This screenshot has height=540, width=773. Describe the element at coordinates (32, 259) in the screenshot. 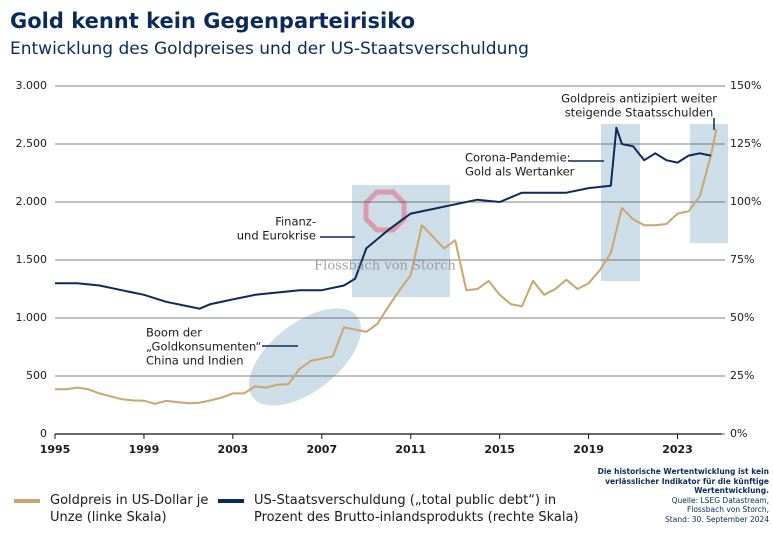

I see `y-tick-label: 1.500` at that location.